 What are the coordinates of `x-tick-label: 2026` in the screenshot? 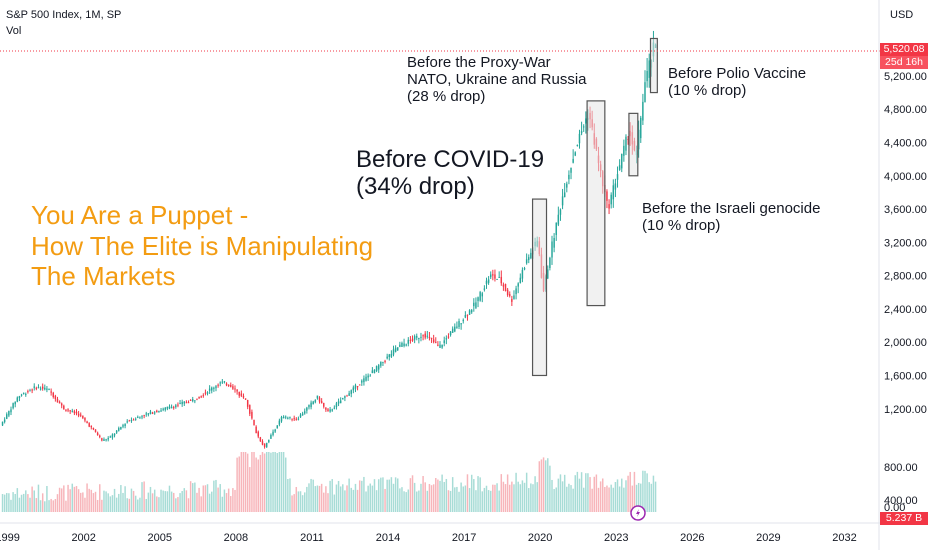 It's located at (692, 538).